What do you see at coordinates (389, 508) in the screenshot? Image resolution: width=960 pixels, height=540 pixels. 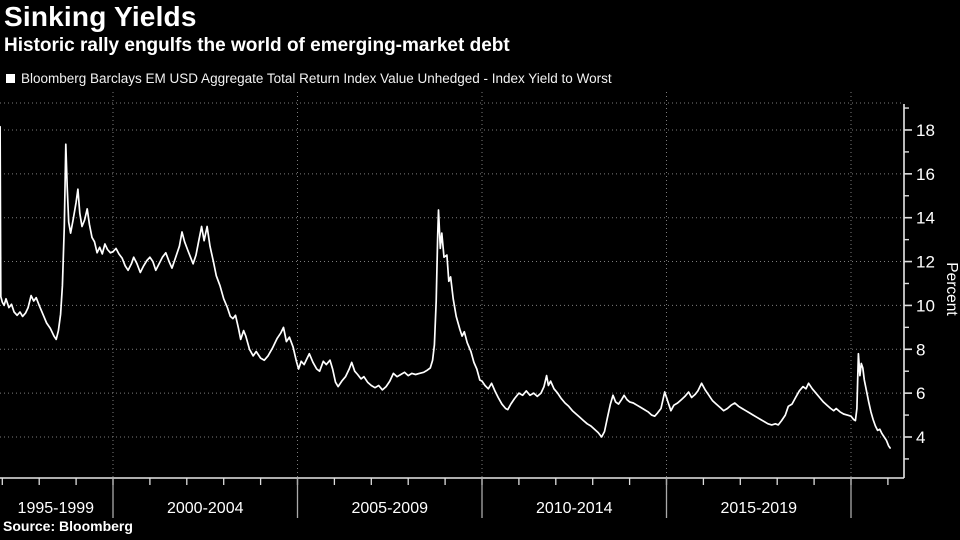 I see `x-group-label: 2005-2009` at bounding box center [389, 508].